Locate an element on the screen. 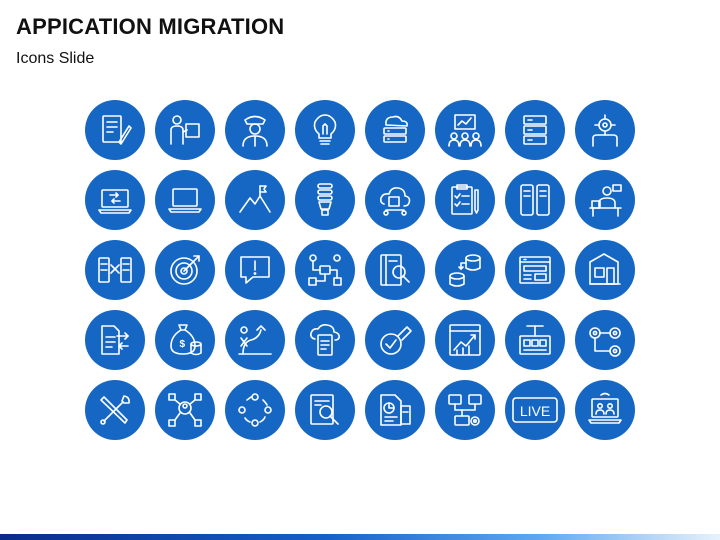  report-chart-icon is located at coordinates (395, 410).